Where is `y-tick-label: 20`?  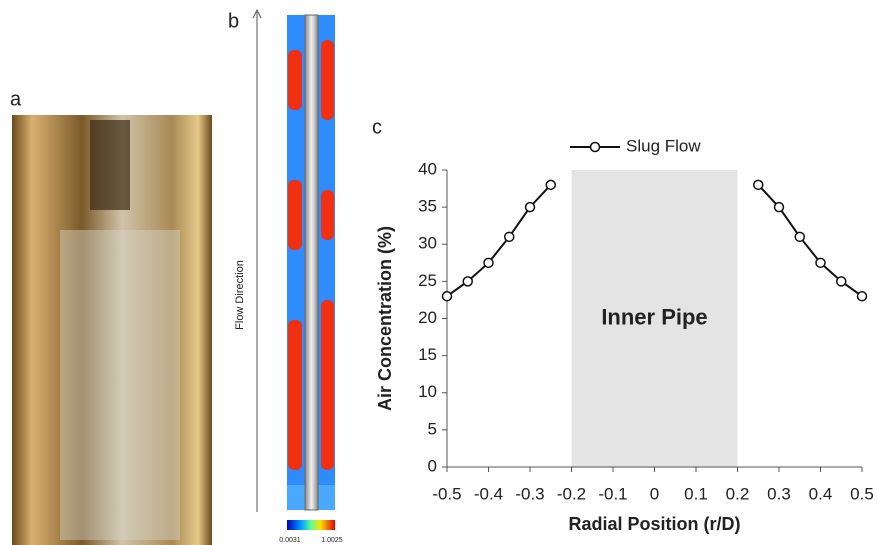 y-tick-label: 20 is located at coordinates (427, 317).